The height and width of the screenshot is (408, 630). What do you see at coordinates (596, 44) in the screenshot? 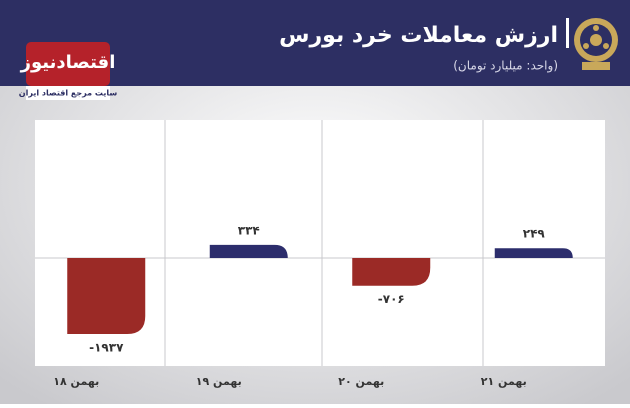
I see `bourse-logo` at bounding box center [596, 44].